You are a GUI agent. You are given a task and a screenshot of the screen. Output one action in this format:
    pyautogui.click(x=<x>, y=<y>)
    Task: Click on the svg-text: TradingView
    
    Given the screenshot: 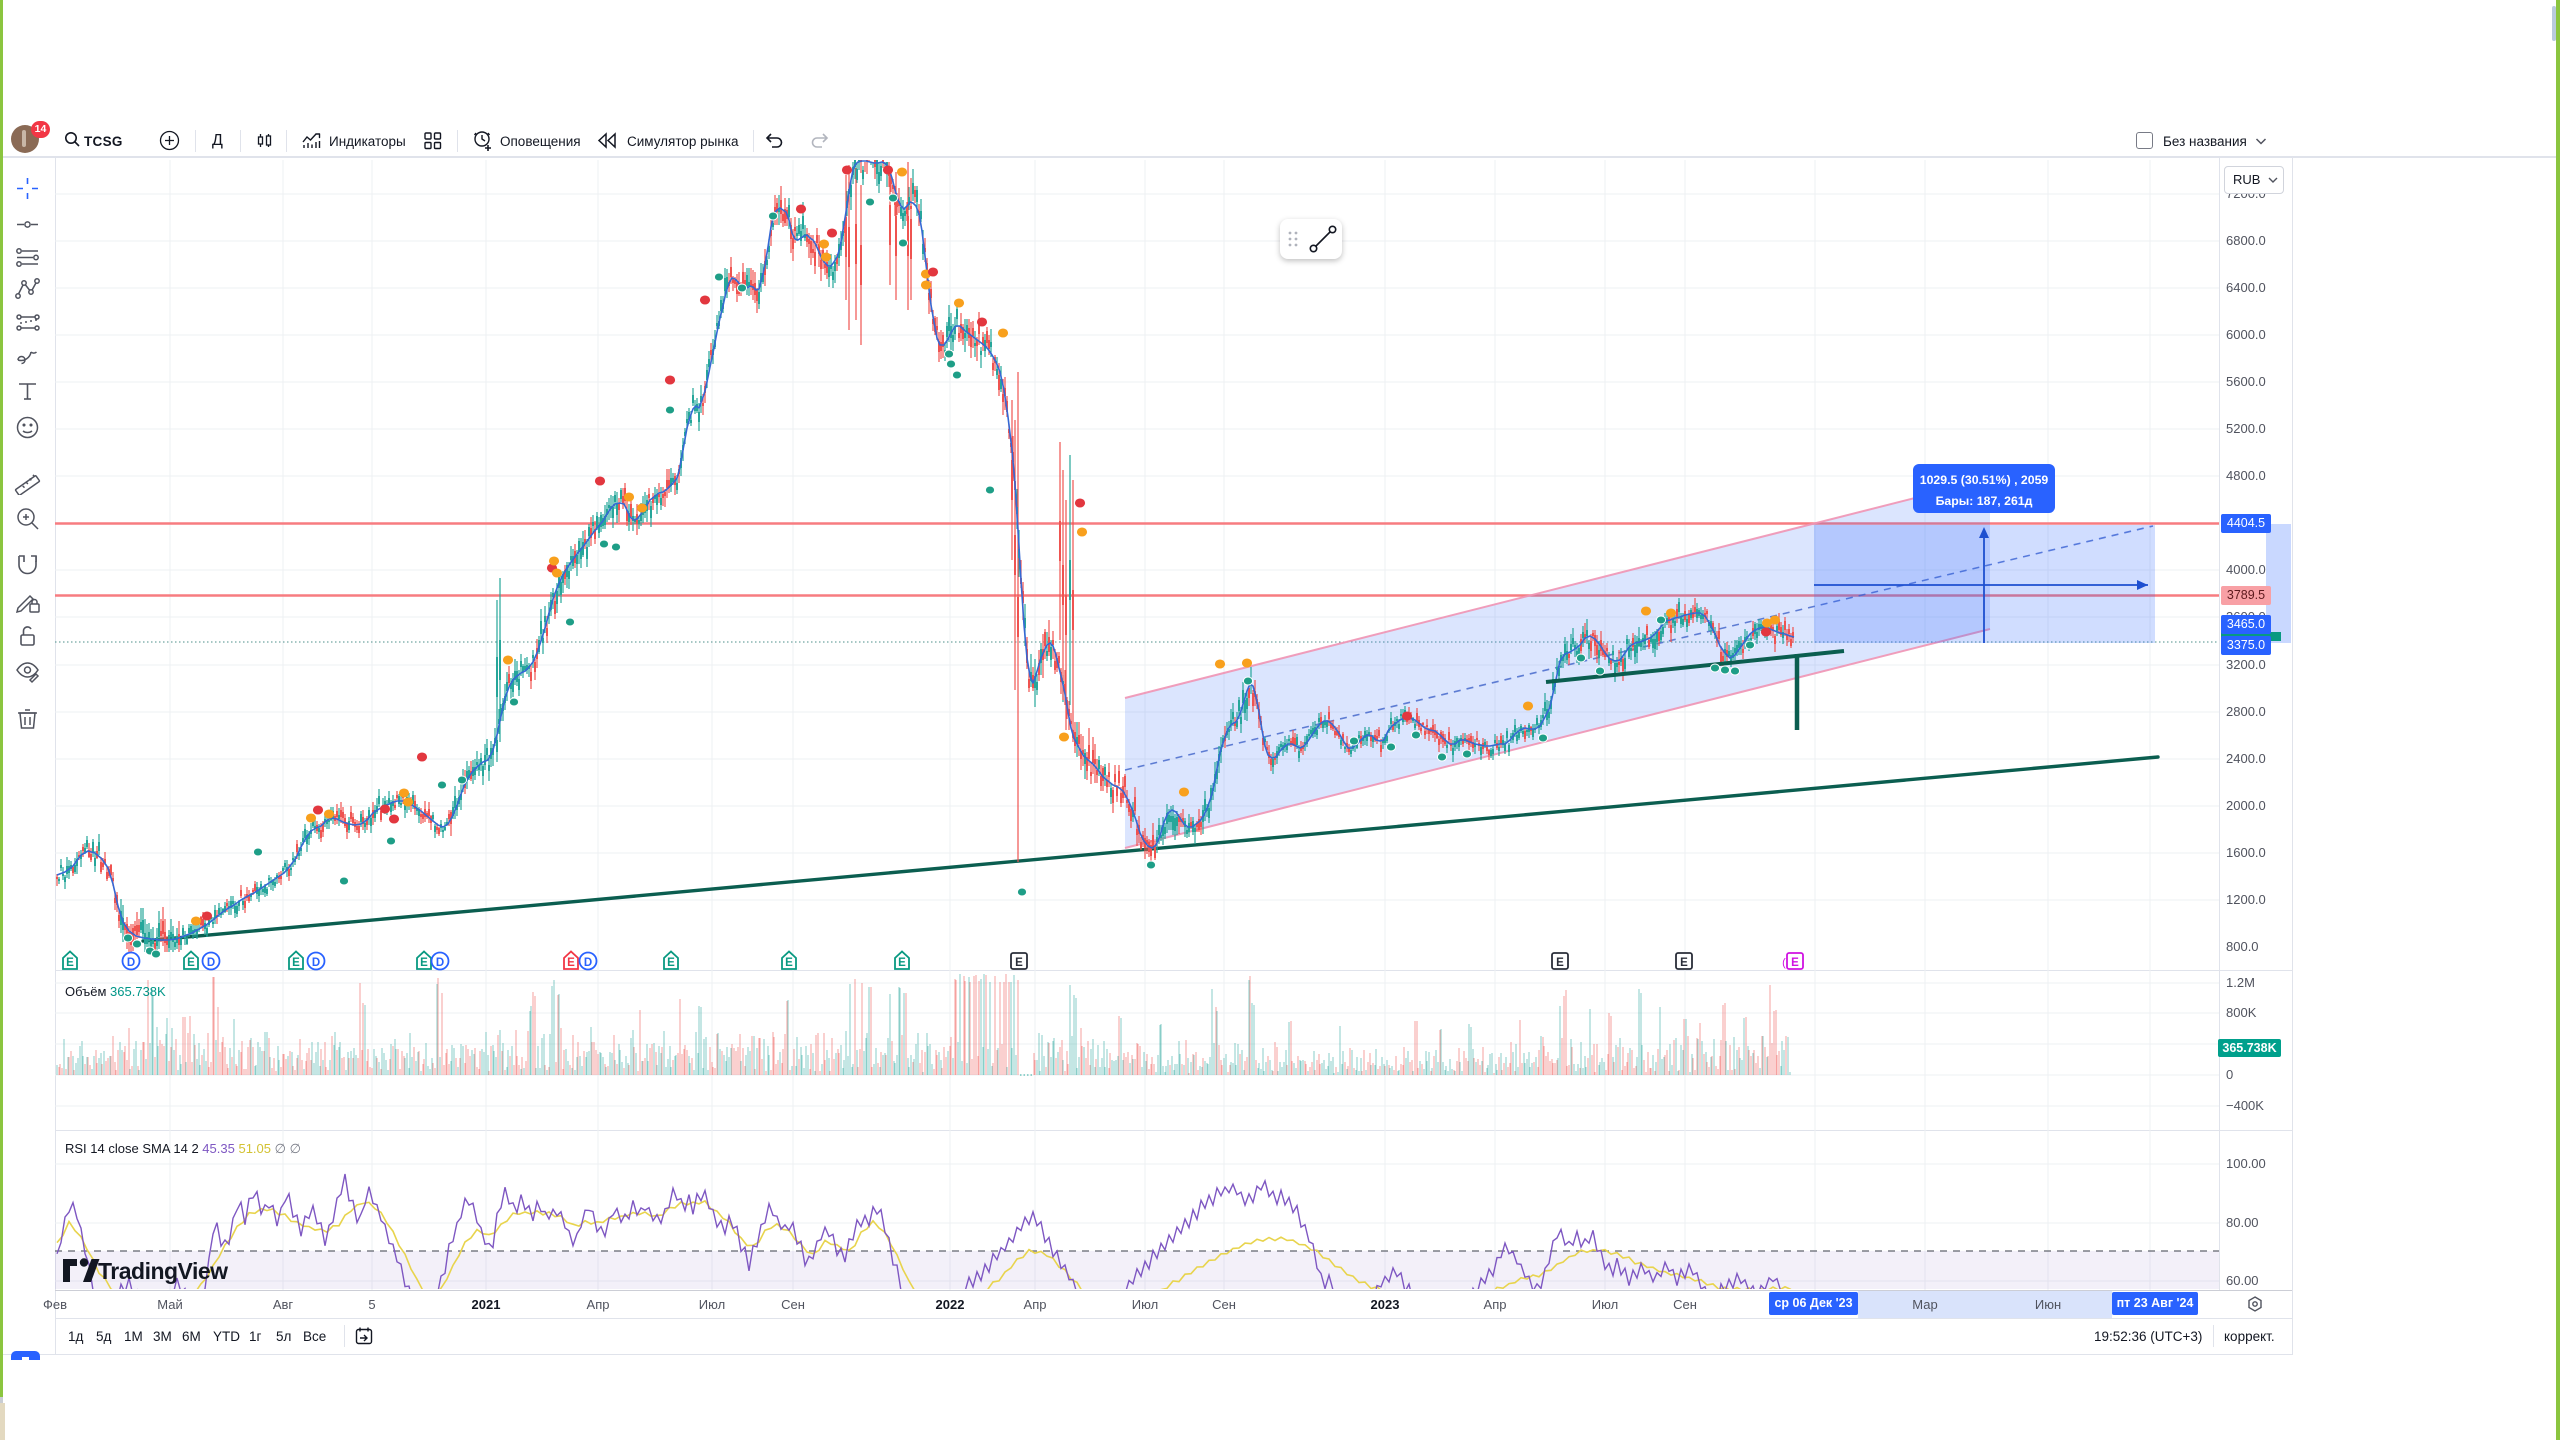 What is the action you would take?
    pyautogui.click(x=163, y=1271)
    